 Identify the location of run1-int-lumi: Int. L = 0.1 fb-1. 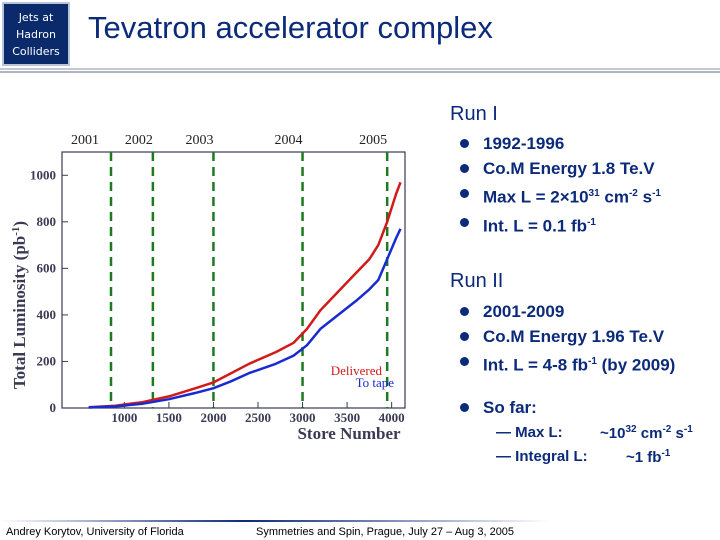
(560, 224).